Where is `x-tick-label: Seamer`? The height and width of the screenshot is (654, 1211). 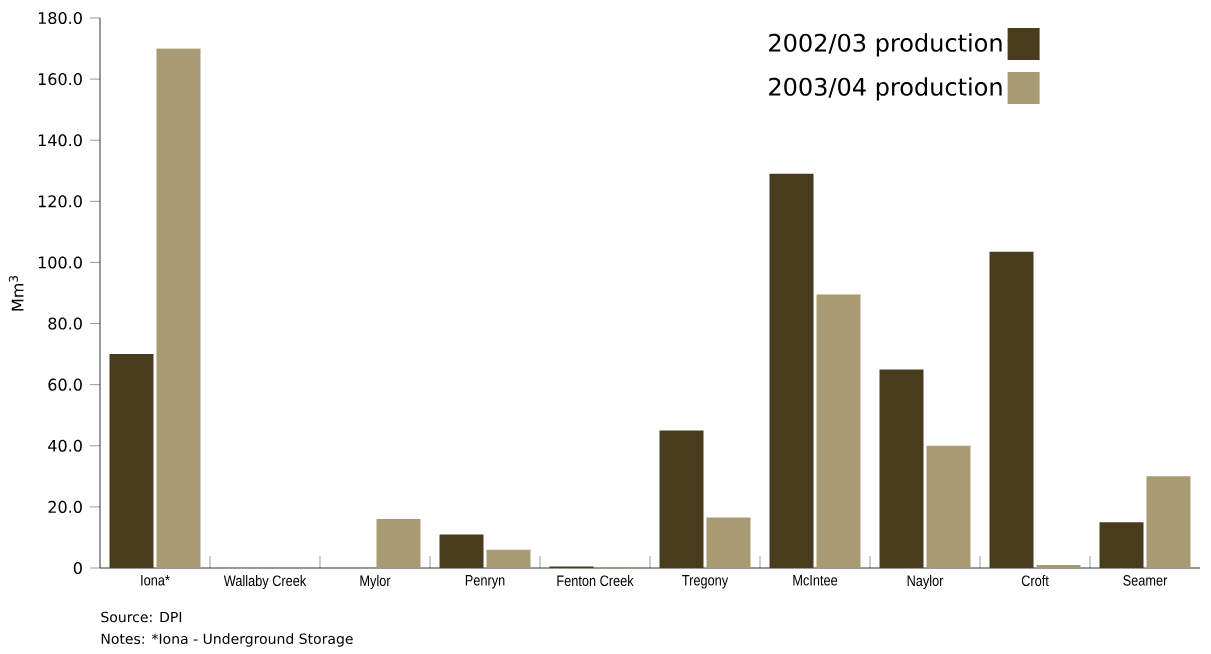 x-tick-label: Seamer is located at coordinates (1145, 580).